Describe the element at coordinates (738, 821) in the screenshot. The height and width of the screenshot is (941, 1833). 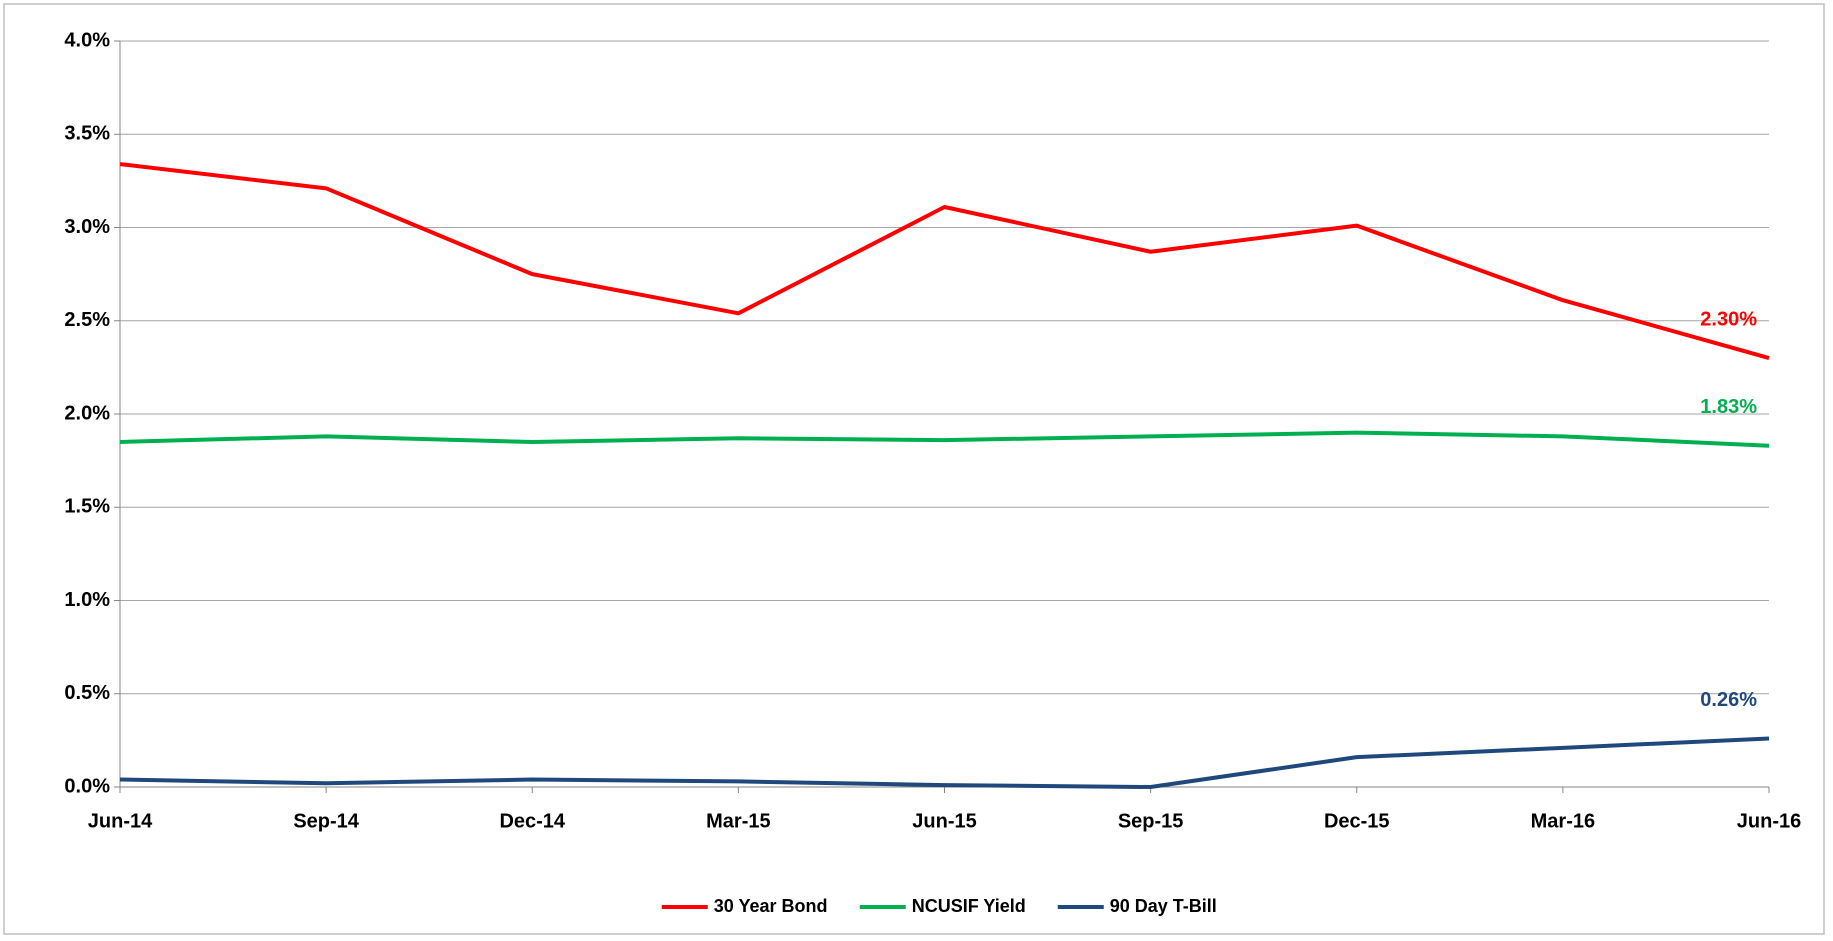
I see `x-tick-label: Mar-15` at that location.